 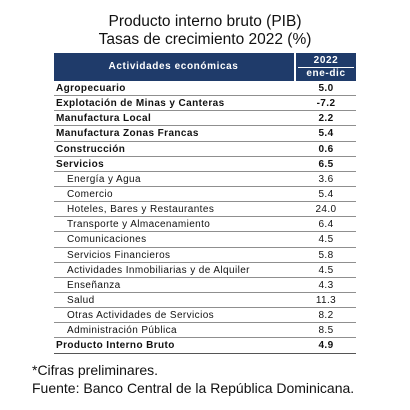 I want to click on row-label: Comercio, so click(x=90, y=194).